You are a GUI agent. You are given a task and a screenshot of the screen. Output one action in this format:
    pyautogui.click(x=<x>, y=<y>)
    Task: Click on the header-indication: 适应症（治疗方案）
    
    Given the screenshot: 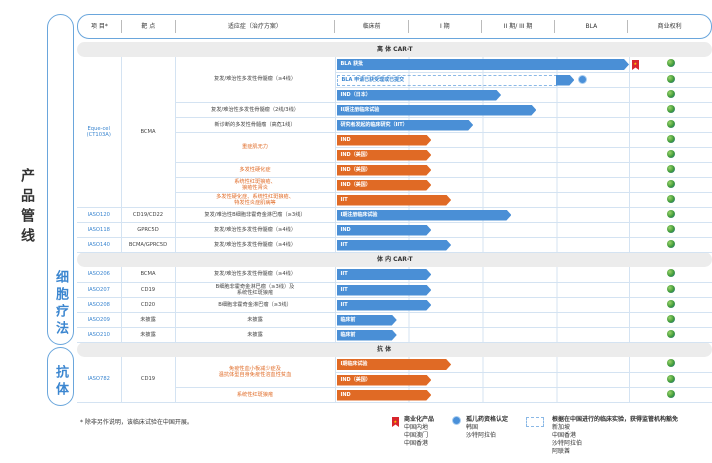 What is the action you would take?
    pyautogui.click(x=256, y=26)
    